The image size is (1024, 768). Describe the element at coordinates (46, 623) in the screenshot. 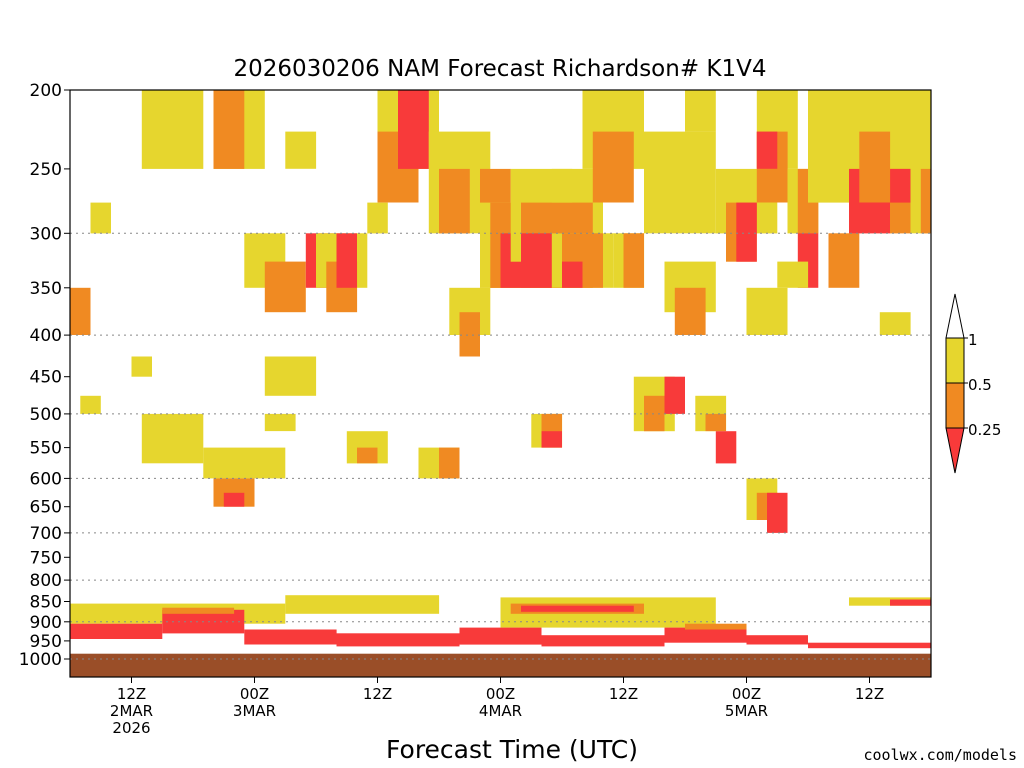

I see `y-tick-label: 900` at that location.